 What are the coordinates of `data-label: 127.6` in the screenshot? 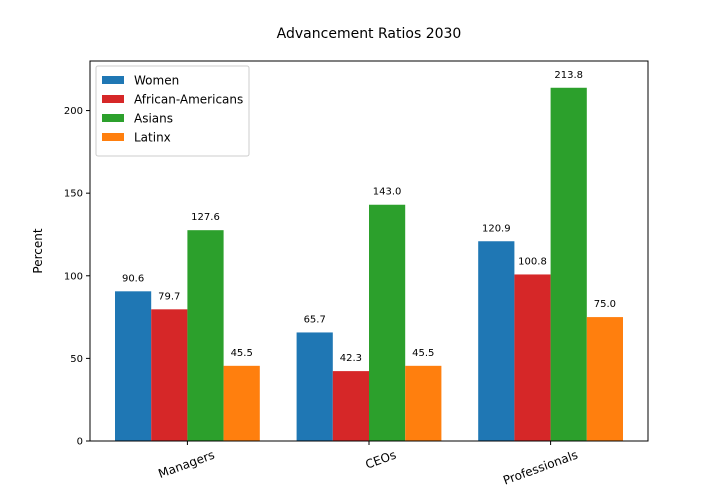 It's located at (205, 217).